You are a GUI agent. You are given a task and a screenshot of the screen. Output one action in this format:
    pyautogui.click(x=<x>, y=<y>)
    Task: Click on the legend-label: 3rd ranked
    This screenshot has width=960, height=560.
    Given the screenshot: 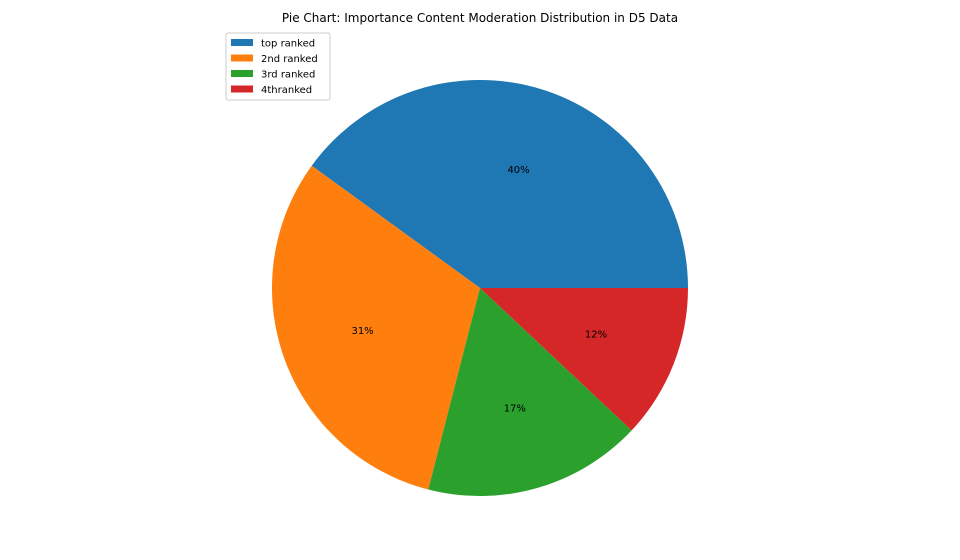 What is the action you would take?
    pyautogui.click(x=288, y=75)
    